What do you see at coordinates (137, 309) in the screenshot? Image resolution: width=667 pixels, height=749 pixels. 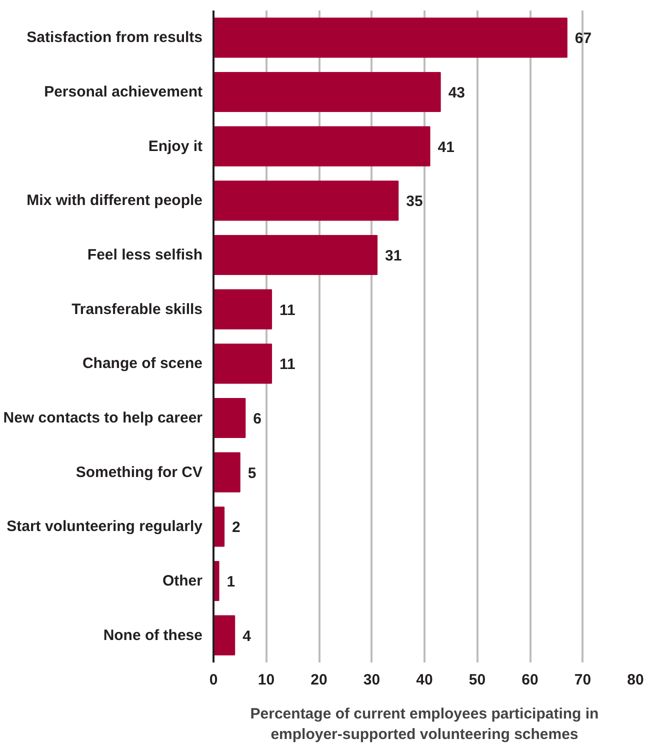 I see `y-tick-label: Transferable skills` at bounding box center [137, 309].